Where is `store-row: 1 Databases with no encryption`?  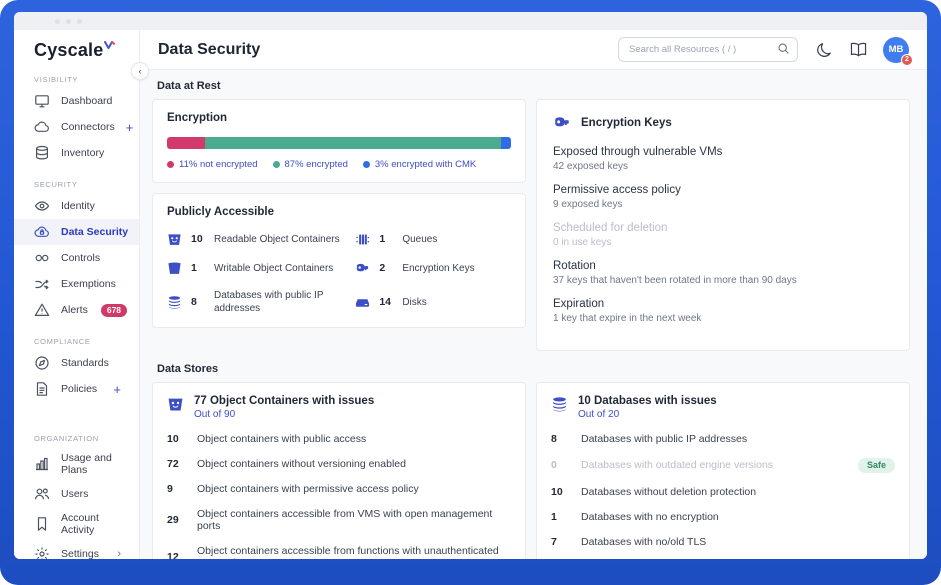 store-row: 1 Databases with no encryption is located at coordinates (635, 516).